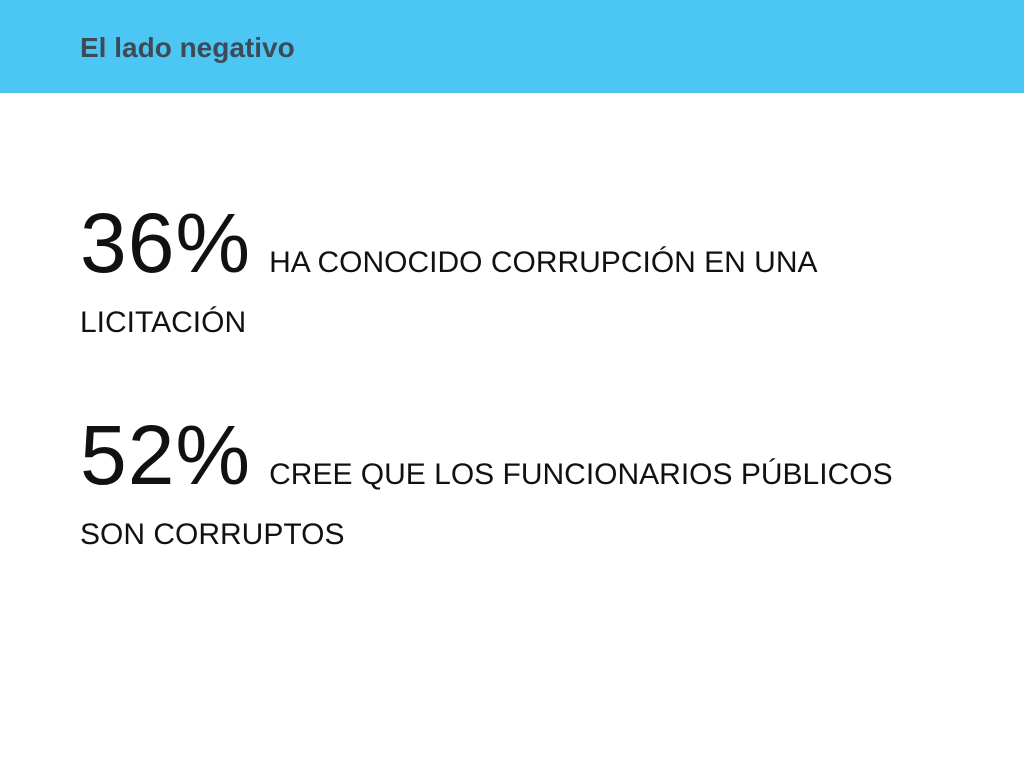 The height and width of the screenshot is (768, 1024). What do you see at coordinates (166, 243) in the screenshot?
I see `stat-value-1: 36%` at bounding box center [166, 243].